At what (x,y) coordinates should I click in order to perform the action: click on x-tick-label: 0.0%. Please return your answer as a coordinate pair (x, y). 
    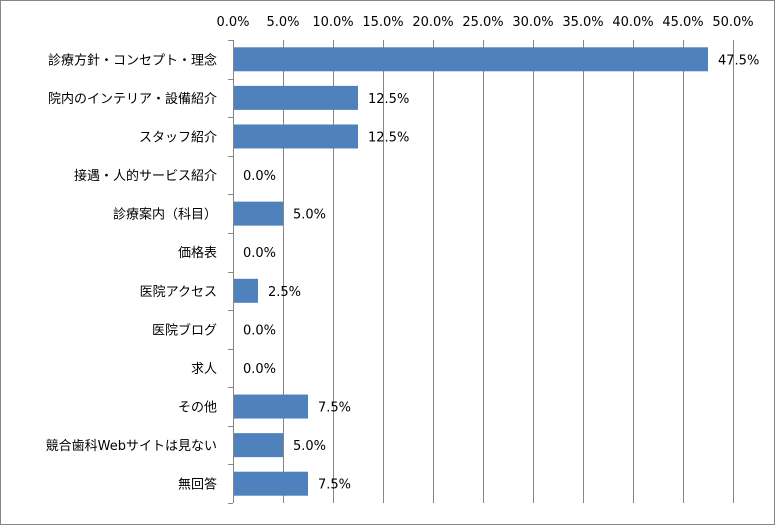
    Looking at the image, I should click on (232, 22).